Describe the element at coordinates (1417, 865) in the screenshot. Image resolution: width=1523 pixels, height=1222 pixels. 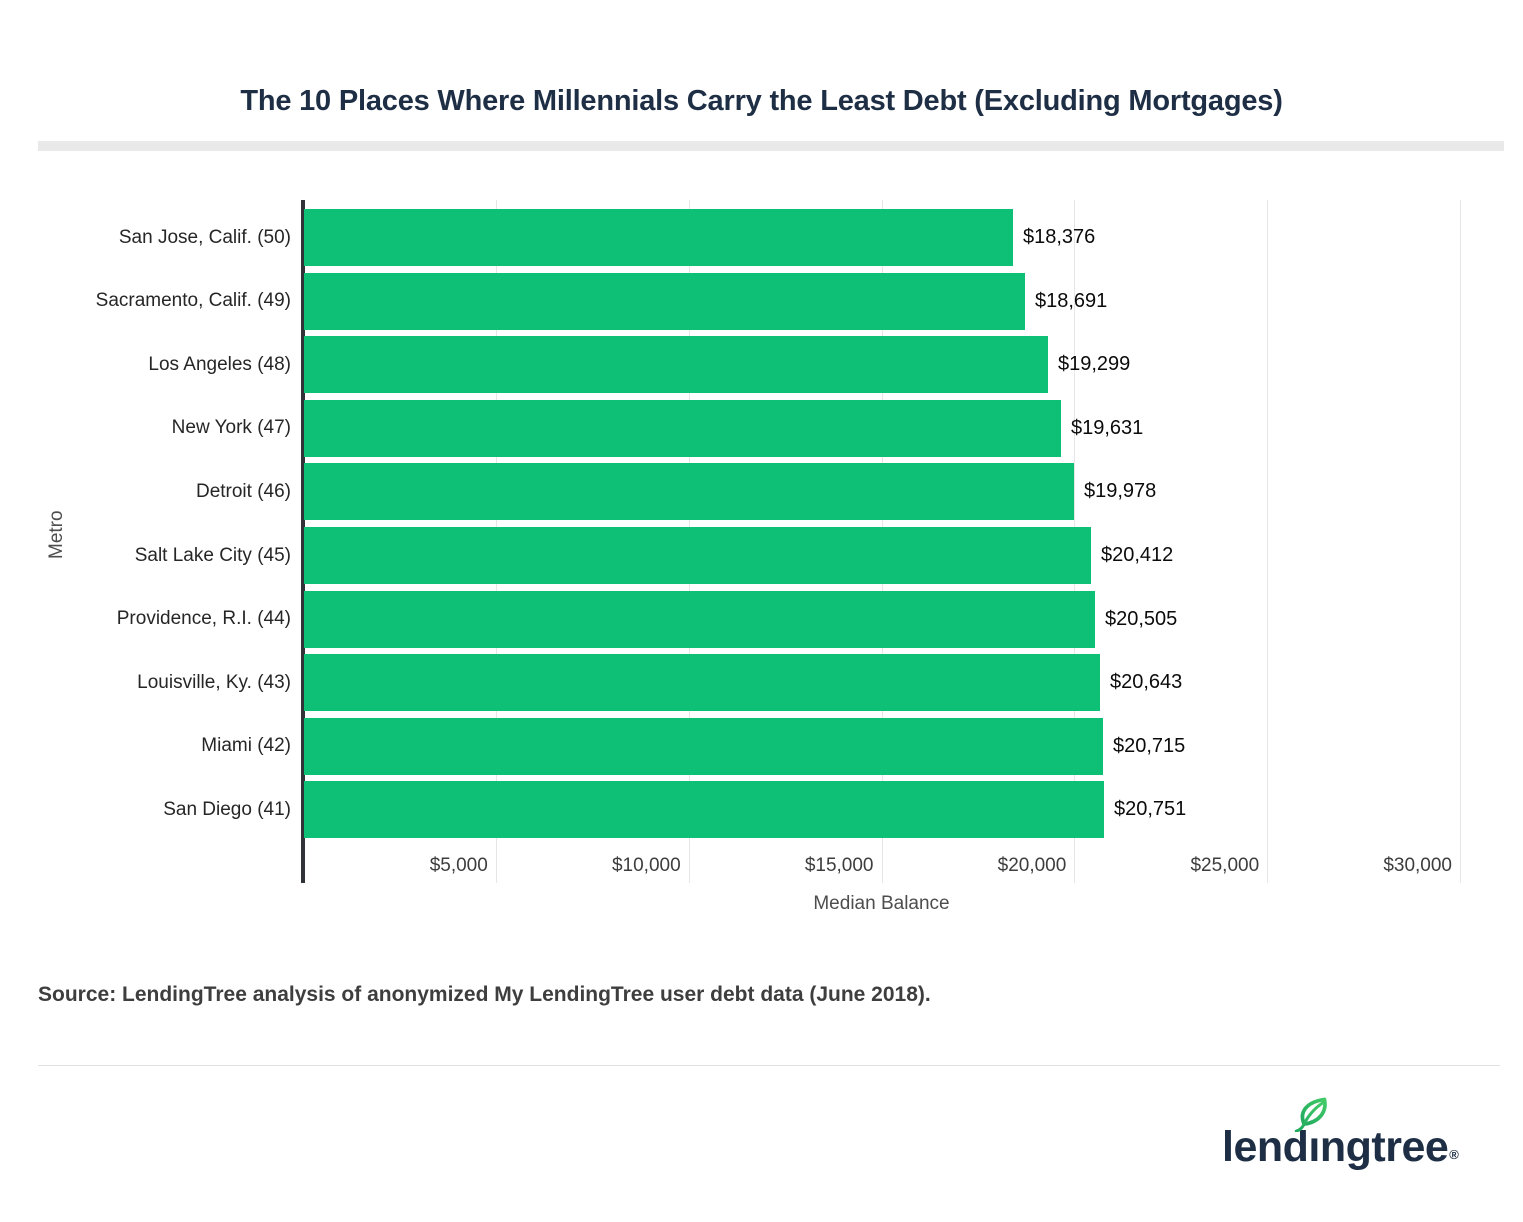
I see `x-tick-label: $30,000` at that location.